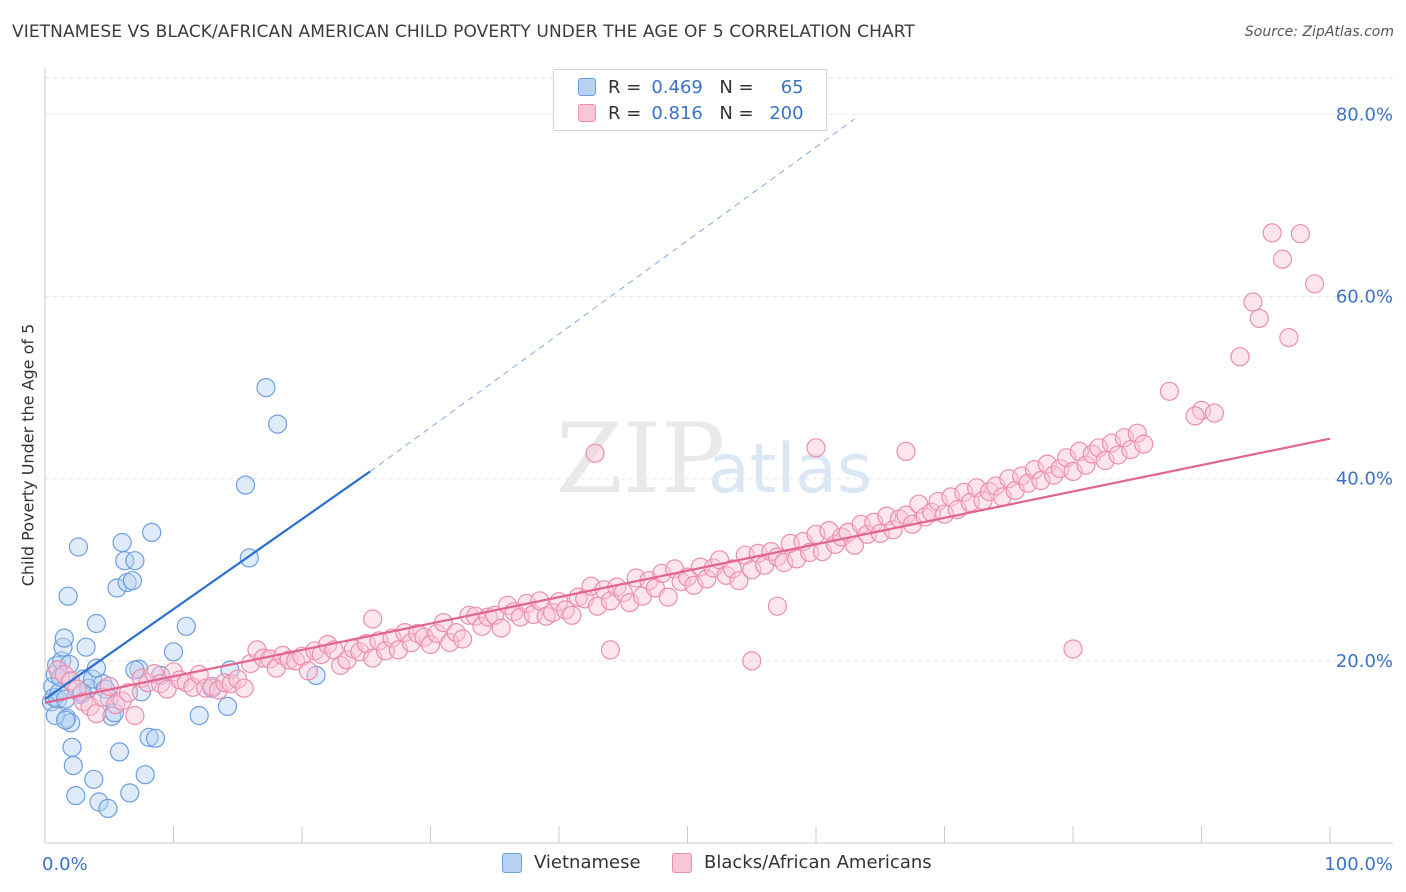  I want to click on legend-label-black: Blacks/African Americans, so click(818, 862).